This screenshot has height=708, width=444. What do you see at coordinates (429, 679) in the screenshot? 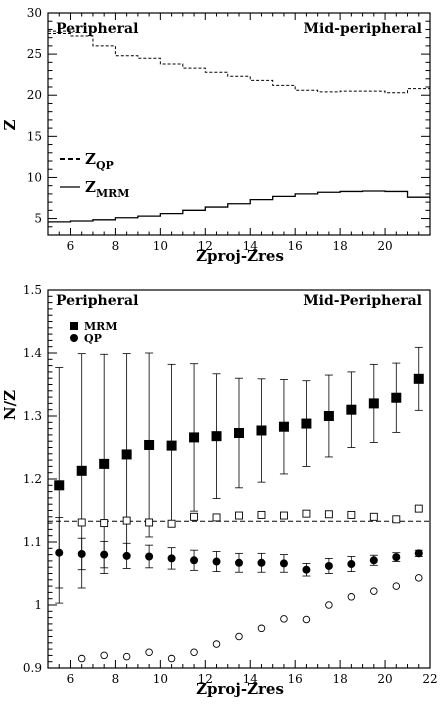
I see `x-tick-label: 22` at bounding box center [429, 679].